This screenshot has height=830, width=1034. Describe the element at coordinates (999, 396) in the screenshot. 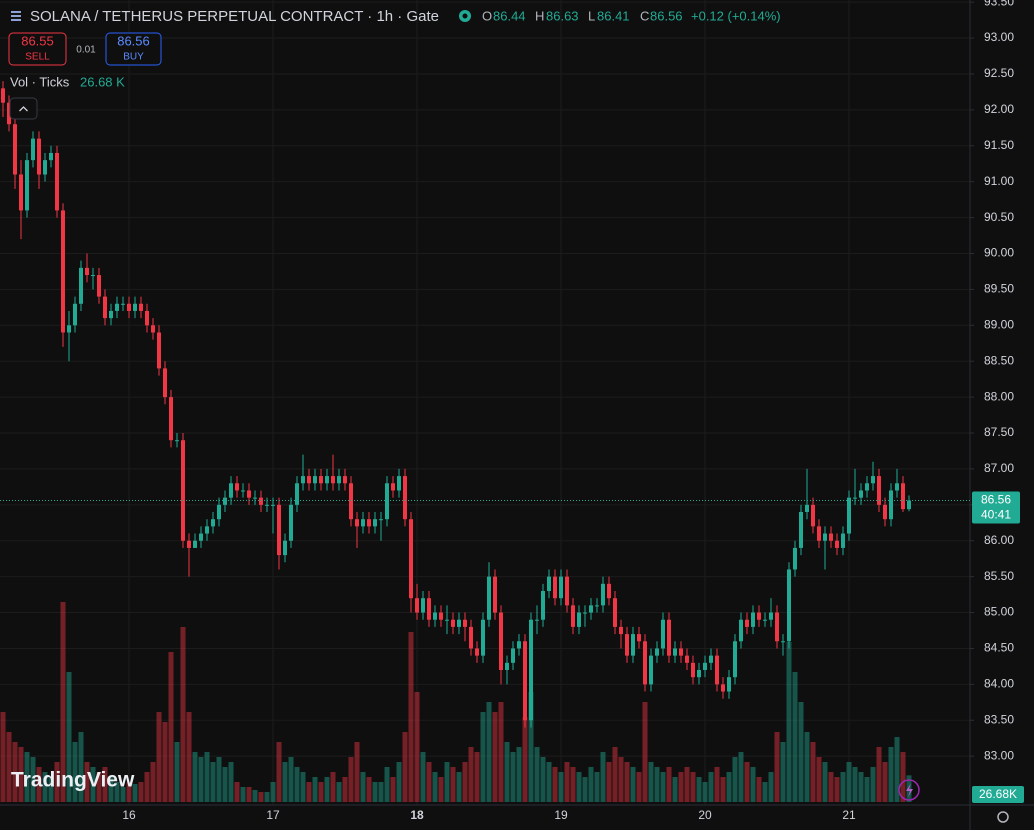

I see `y-tick-label: 88.00` at that location.